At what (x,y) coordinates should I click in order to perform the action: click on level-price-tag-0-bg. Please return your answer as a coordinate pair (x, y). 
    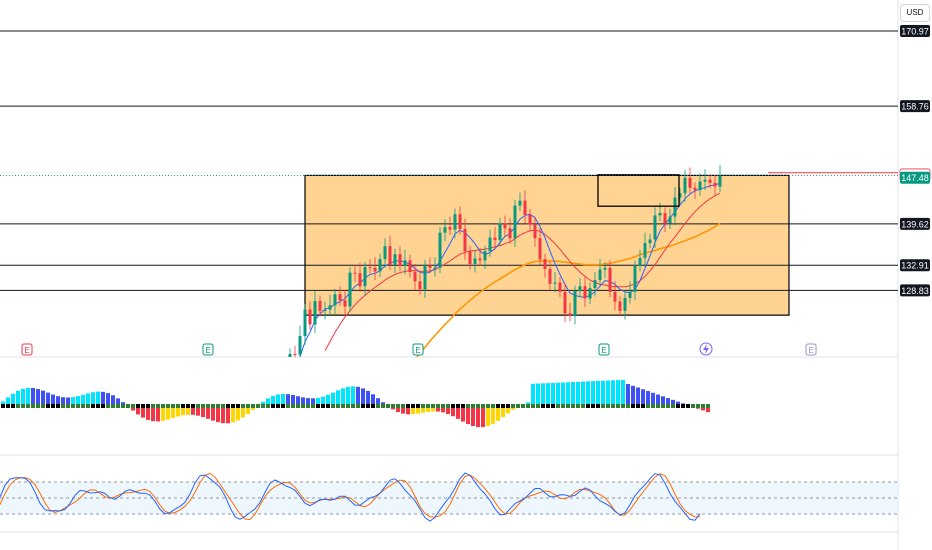
    Looking at the image, I should click on (915, 30).